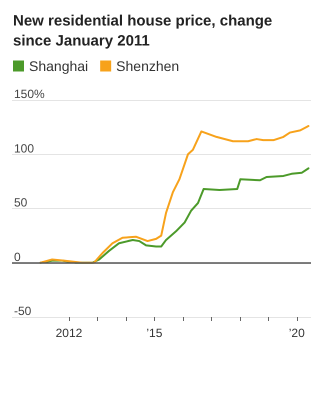 This screenshot has height=398, width=321. What do you see at coordinates (23, 311) in the screenshot?
I see `y-tick-label: -50` at bounding box center [23, 311].